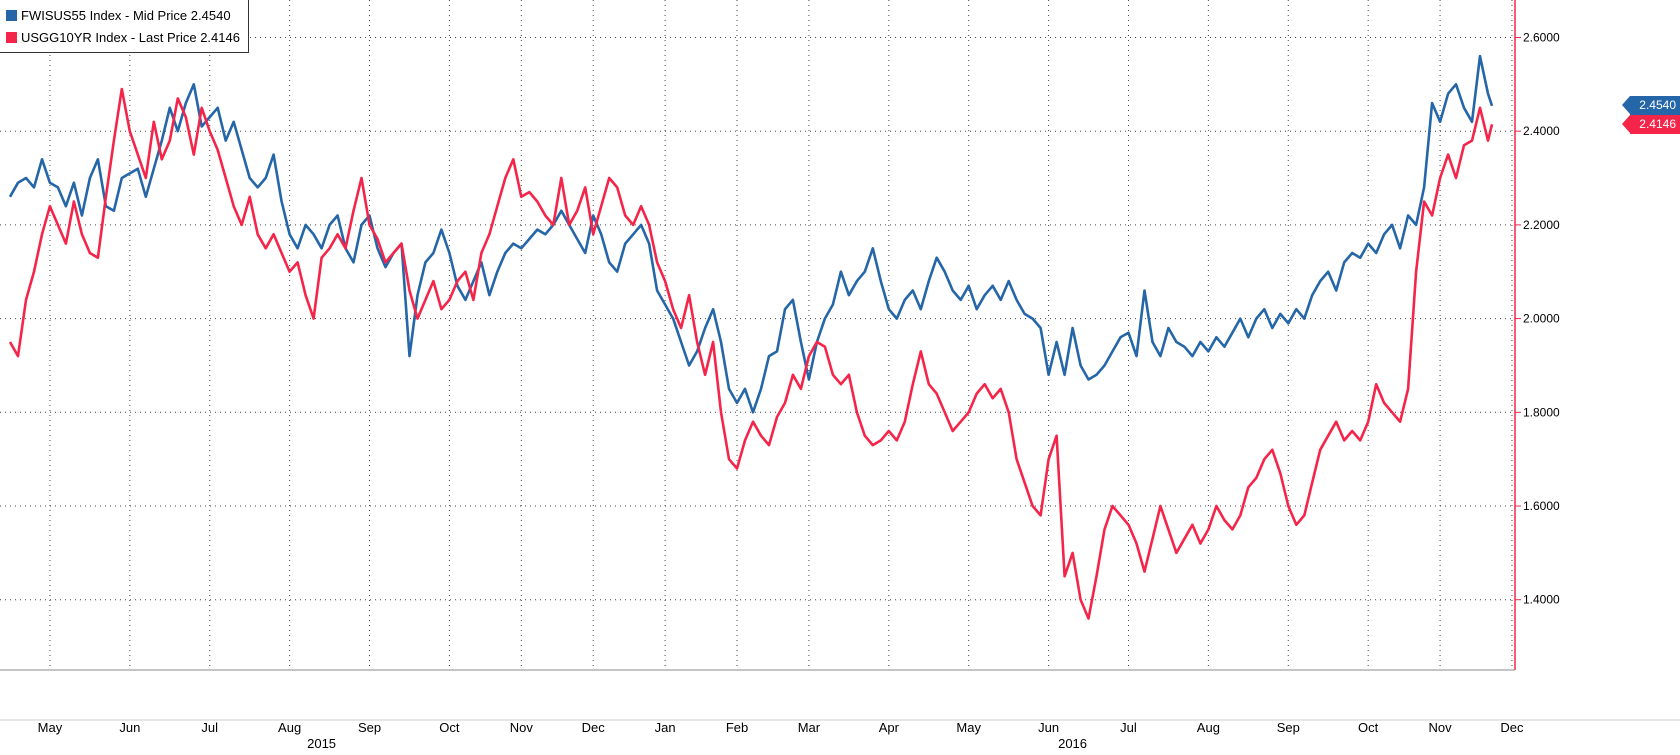 The image size is (1680, 755). What do you see at coordinates (889, 727) in the screenshot?
I see `x-tick-label: Apr` at bounding box center [889, 727].